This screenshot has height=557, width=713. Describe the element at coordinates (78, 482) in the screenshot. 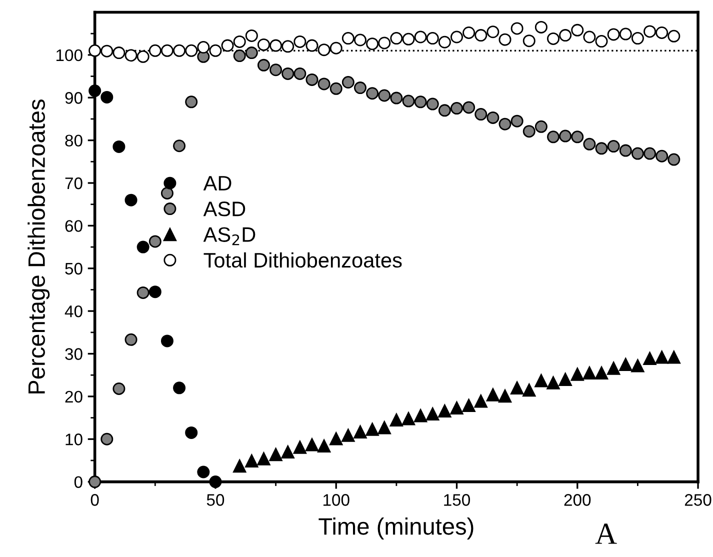

I see `y-tick-label: 0` at that location.